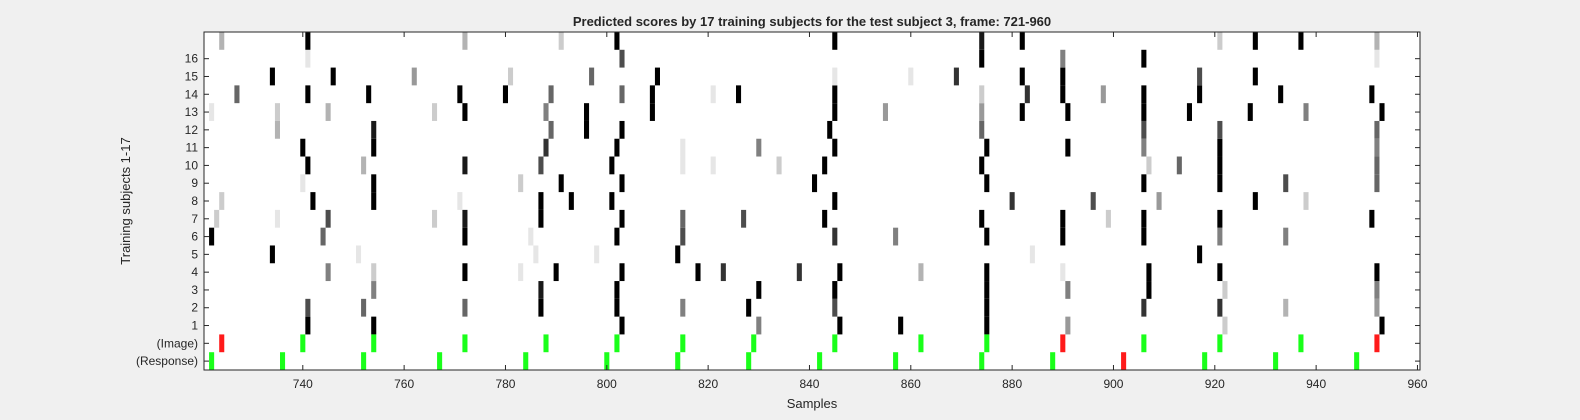 The image size is (1580, 420). I want to click on score-cell-s8-x928, so click(1255, 201).